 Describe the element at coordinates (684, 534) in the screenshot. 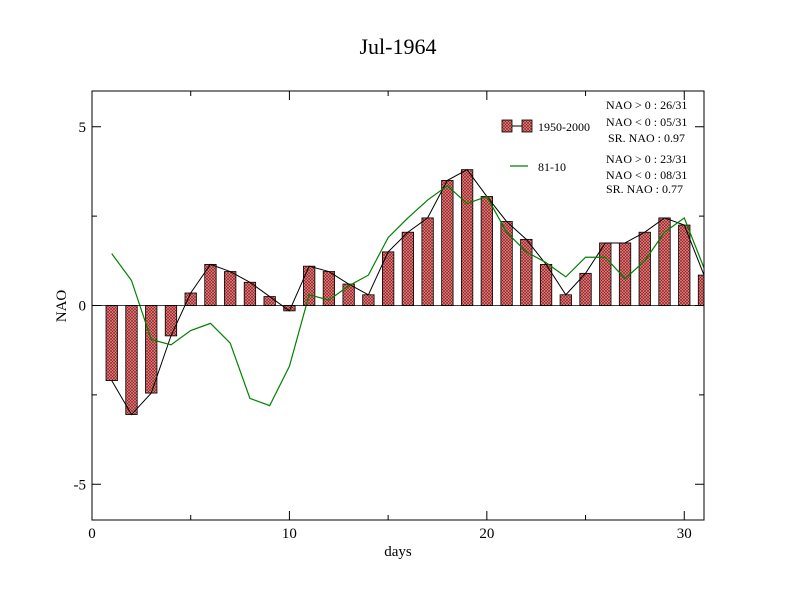

I see `x-tick-label: 30` at that location.